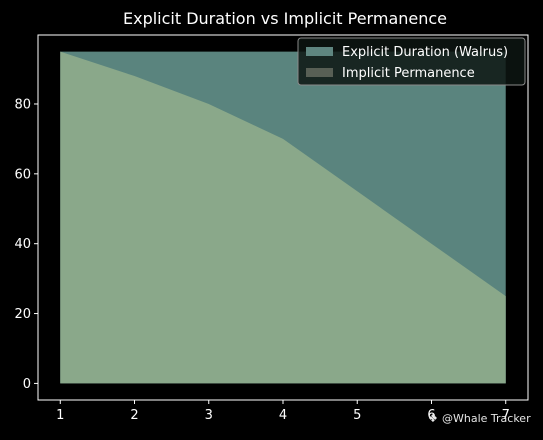  What do you see at coordinates (408, 73) in the screenshot?
I see `legend-label: Implicit Permanence` at bounding box center [408, 73].